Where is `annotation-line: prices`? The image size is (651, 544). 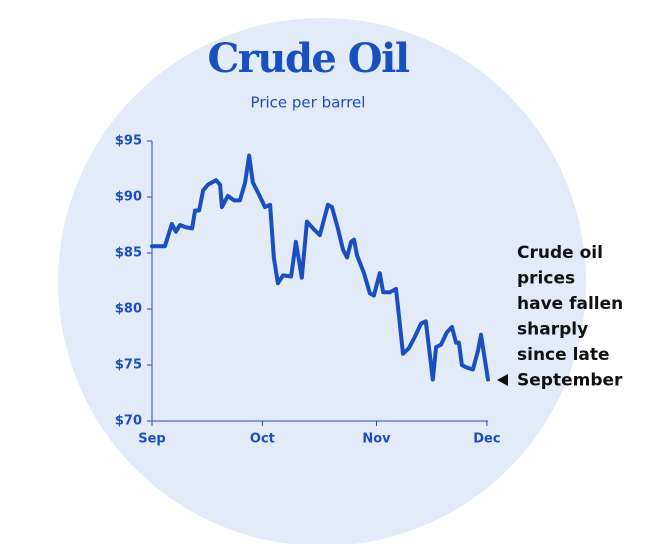
annotation-line: prices is located at coordinates (546, 279).